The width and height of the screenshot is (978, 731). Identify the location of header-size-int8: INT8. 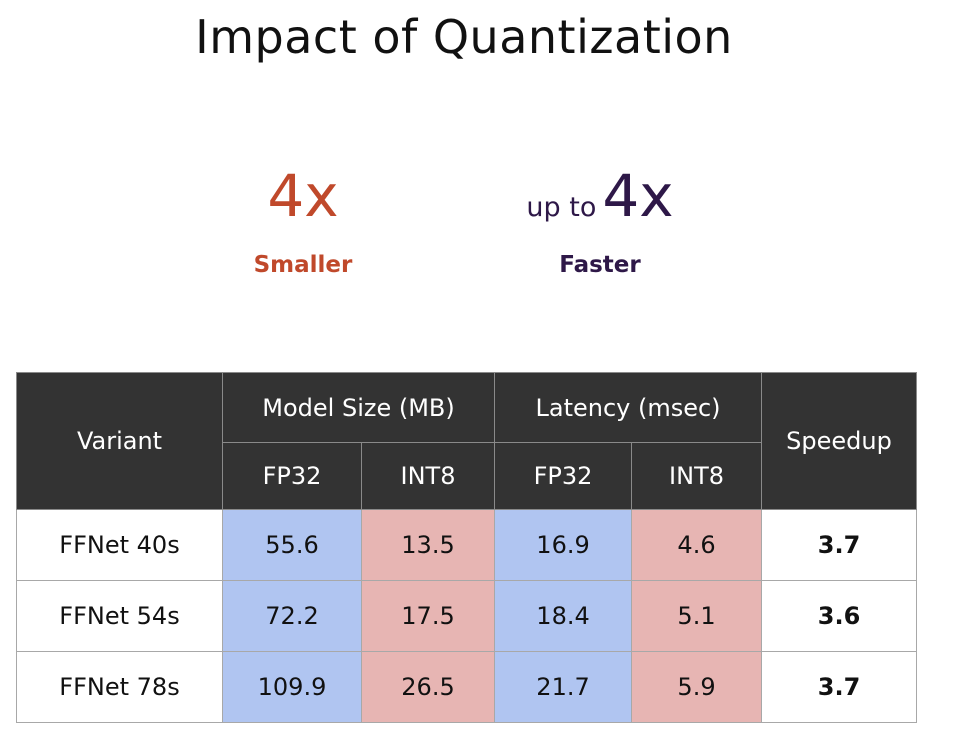
(428, 476).